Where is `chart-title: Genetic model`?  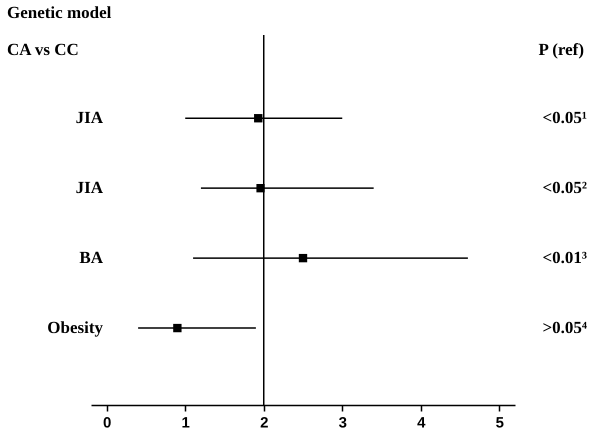
chart-title: Genetic model is located at coordinates (59, 12).